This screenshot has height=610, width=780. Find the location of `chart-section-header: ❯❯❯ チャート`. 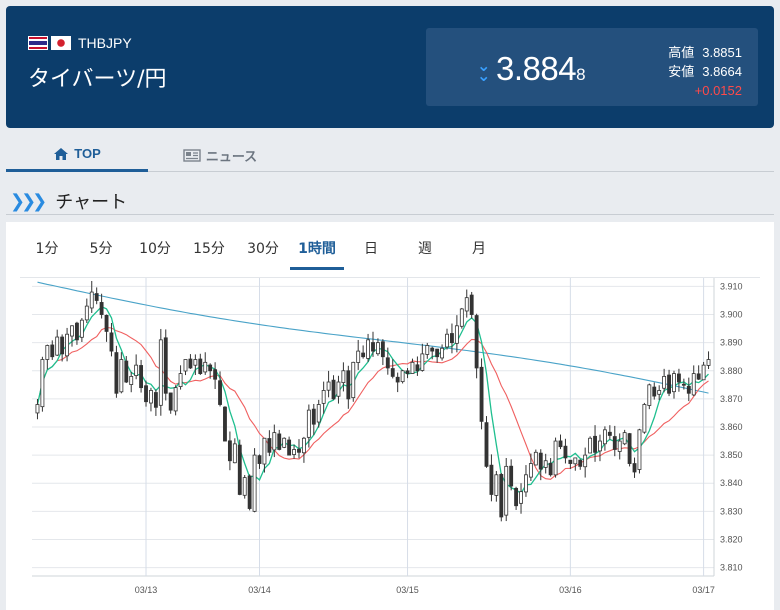

chart-section-header: ❯❯❯ チャート is located at coordinates (68, 201).